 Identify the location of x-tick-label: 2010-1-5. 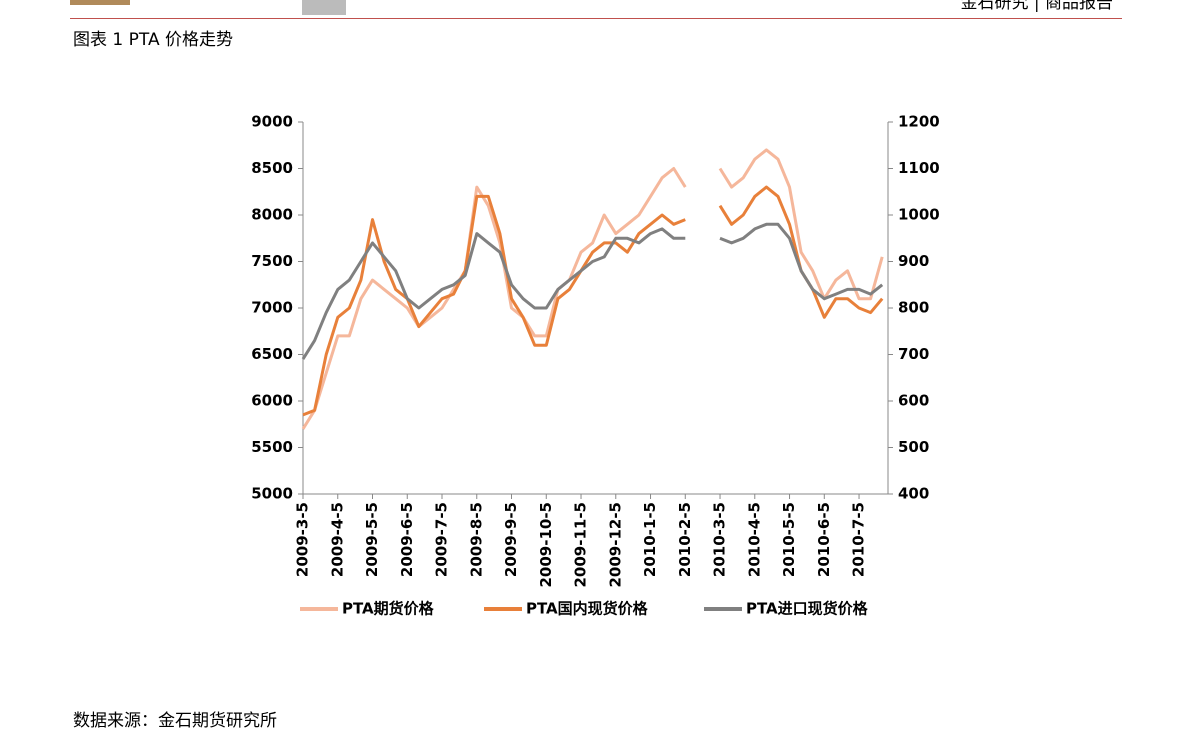
(650, 539).